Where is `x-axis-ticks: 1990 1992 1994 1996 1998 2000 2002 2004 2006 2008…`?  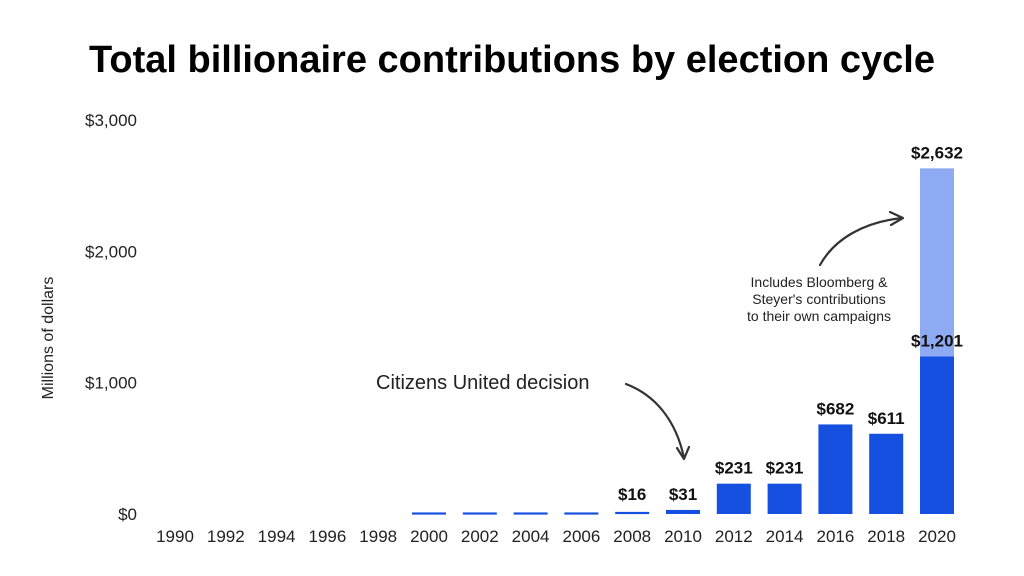
x-axis-ticks: 1990 1992 1994 1996 1998 2000 2002 2004 2006 2008… is located at coordinates (556, 536).